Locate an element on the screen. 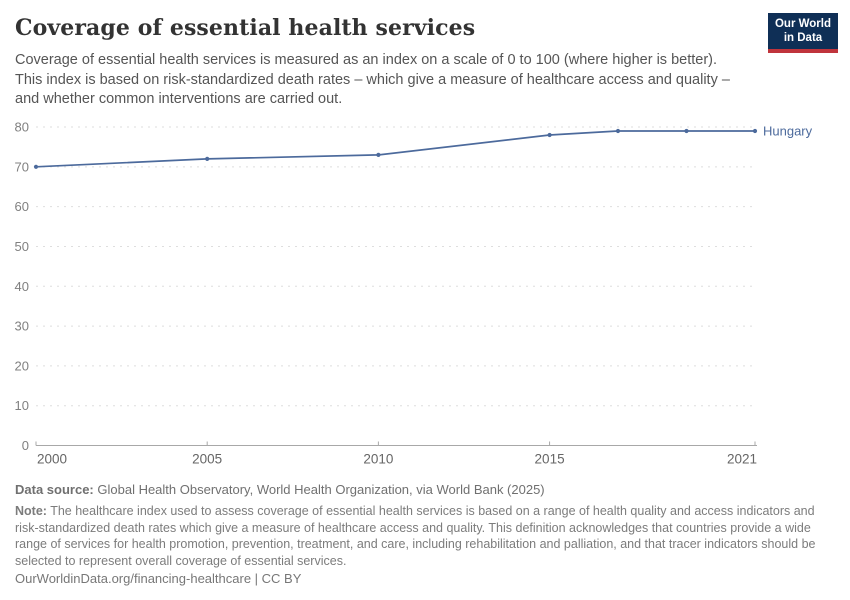 This screenshot has width=850, height=600. series-line is located at coordinates (395, 149).